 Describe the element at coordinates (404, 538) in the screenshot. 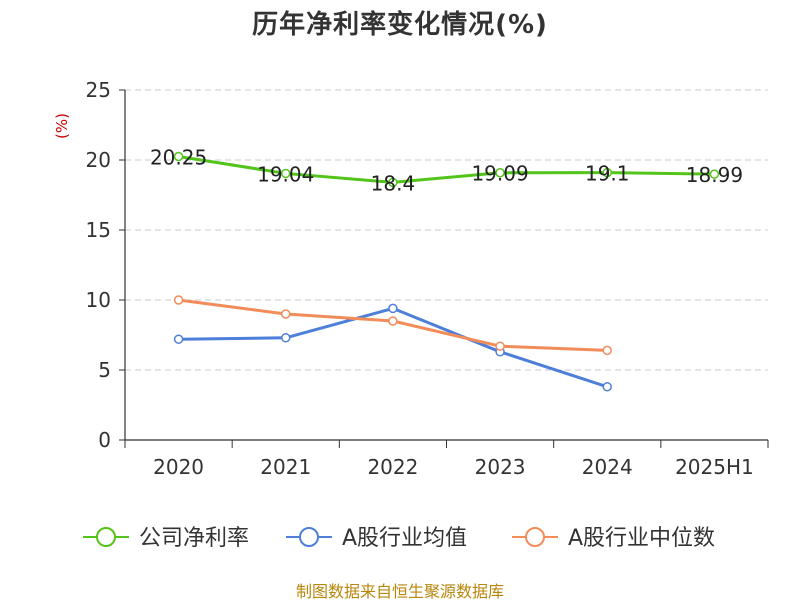

I see `legend-label: A股行业均值` at that location.